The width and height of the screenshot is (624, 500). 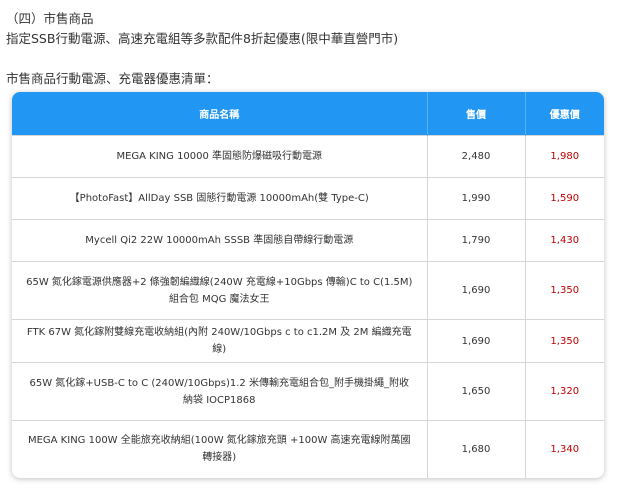 I want to click on list-title: 市售商品行動電源、充電器優惠清單：, so click(x=112, y=78).